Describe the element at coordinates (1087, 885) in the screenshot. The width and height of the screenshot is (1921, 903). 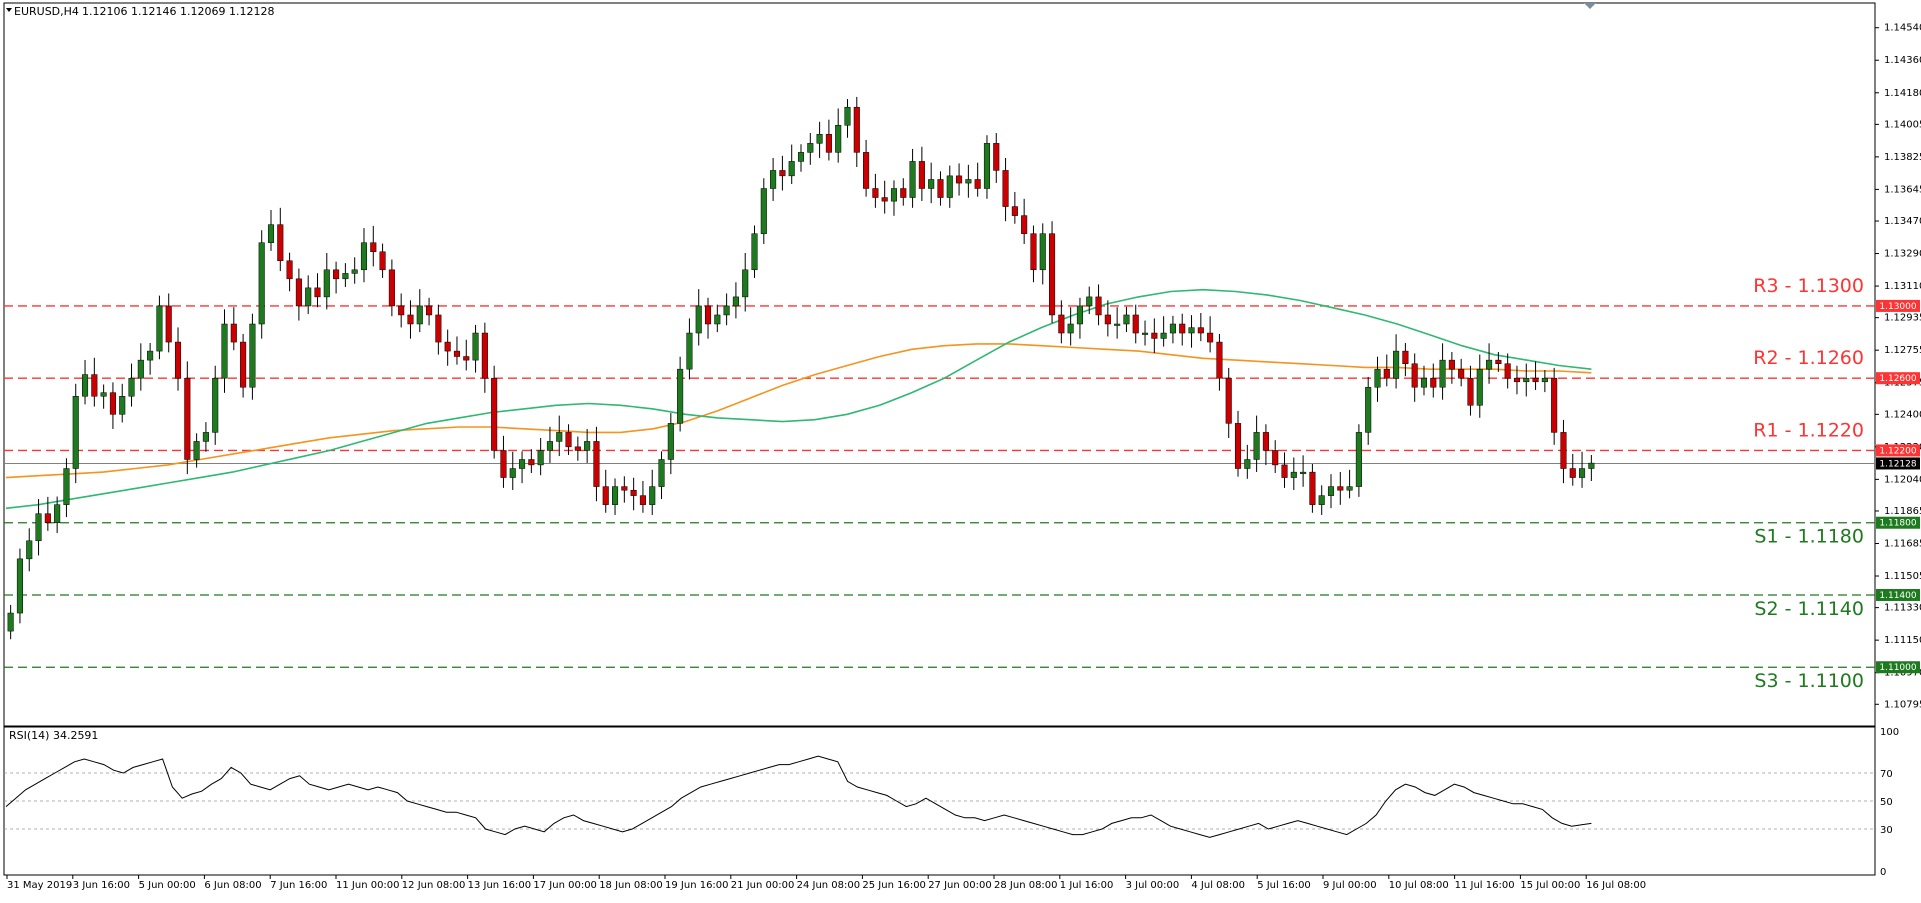
I see `x-tick-label: 1 Jul 16:00` at that location.